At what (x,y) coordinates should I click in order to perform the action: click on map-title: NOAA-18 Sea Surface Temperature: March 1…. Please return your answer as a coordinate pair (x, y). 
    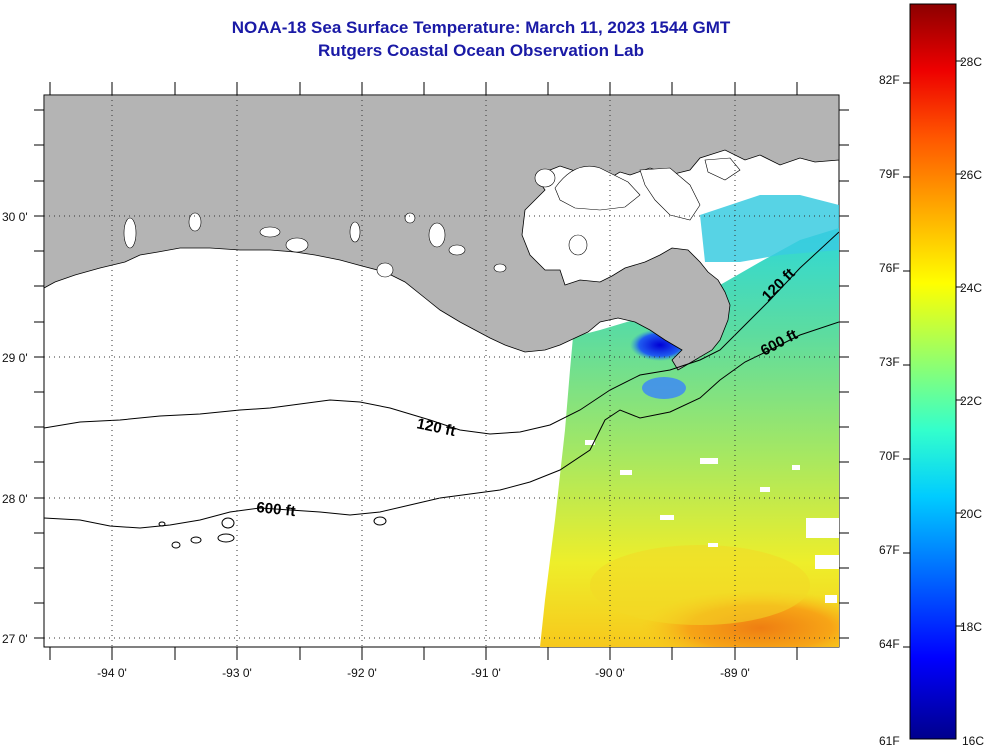
    Looking at the image, I should click on (481, 39).